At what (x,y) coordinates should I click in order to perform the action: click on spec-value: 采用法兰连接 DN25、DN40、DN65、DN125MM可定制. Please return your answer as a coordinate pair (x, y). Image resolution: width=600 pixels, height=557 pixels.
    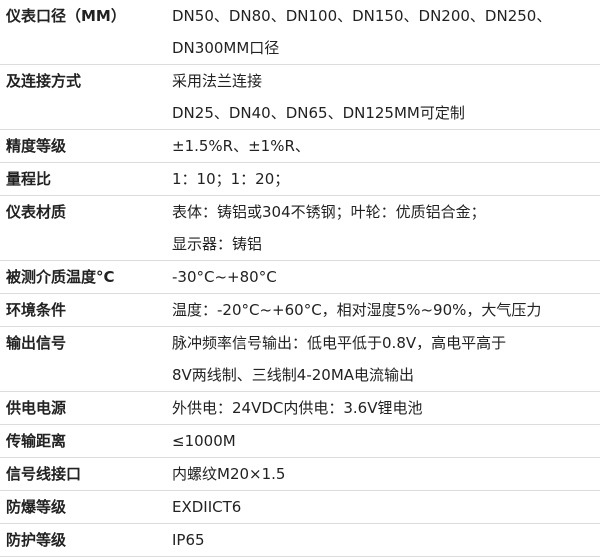
    Looking at the image, I should click on (386, 97).